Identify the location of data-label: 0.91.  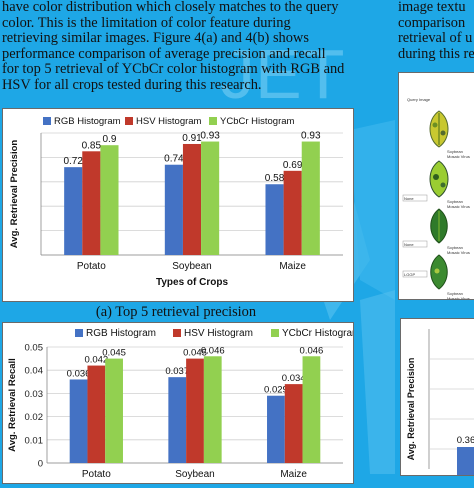
(192, 138).